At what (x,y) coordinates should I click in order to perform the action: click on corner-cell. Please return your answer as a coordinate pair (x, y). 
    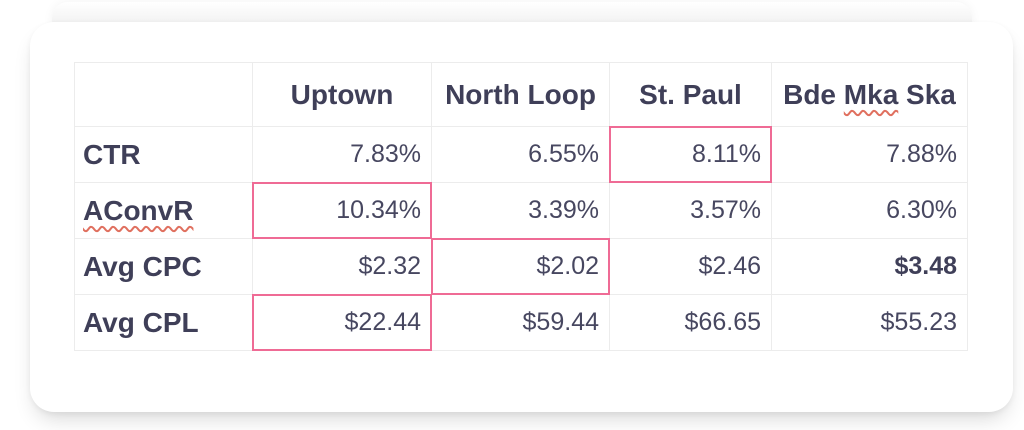
    Looking at the image, I should click on (163, 94).